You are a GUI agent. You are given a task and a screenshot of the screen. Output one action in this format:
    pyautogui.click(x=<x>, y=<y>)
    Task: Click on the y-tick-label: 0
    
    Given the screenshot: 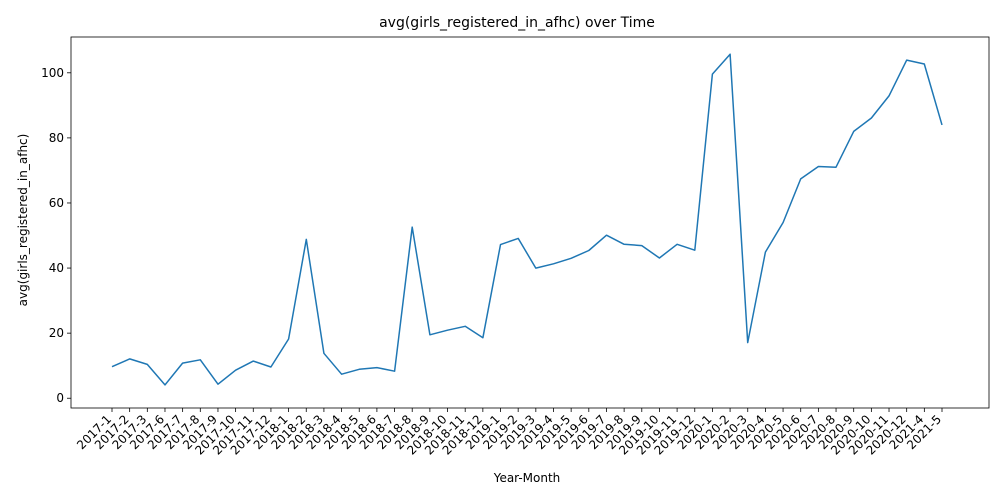 What is the action you would take?
    pyautogui.click(x=60, y=398)
    